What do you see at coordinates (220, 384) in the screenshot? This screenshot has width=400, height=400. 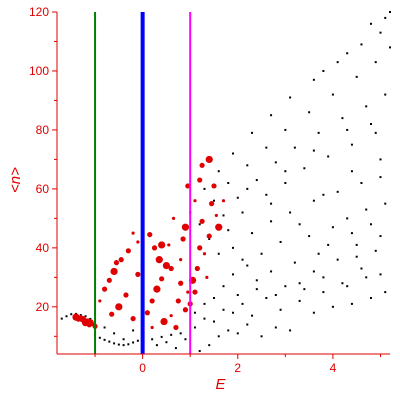 I see `x-axis-title: E` at bounding box center [220, 384].